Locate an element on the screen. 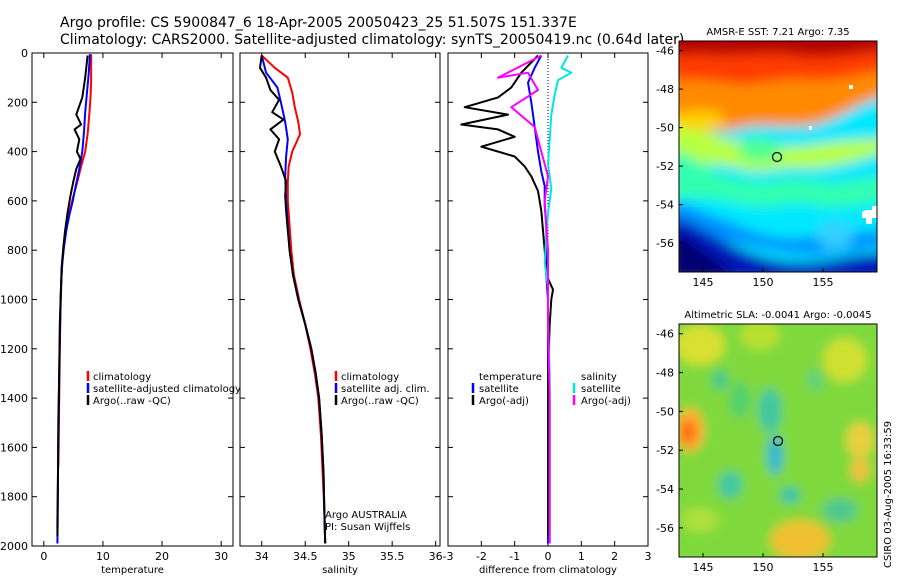 This screenshot has width=900, height=580. sst_map-ytick-label: -46 is located at coordinates (665, 51).